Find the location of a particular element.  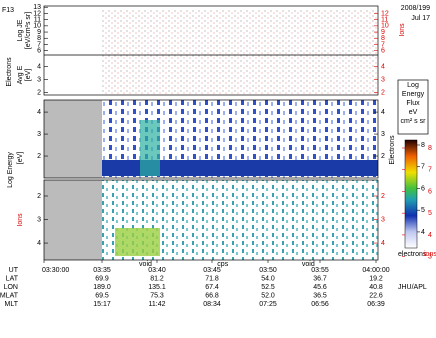

label: 03:40 is located at coordinates (157, 270).